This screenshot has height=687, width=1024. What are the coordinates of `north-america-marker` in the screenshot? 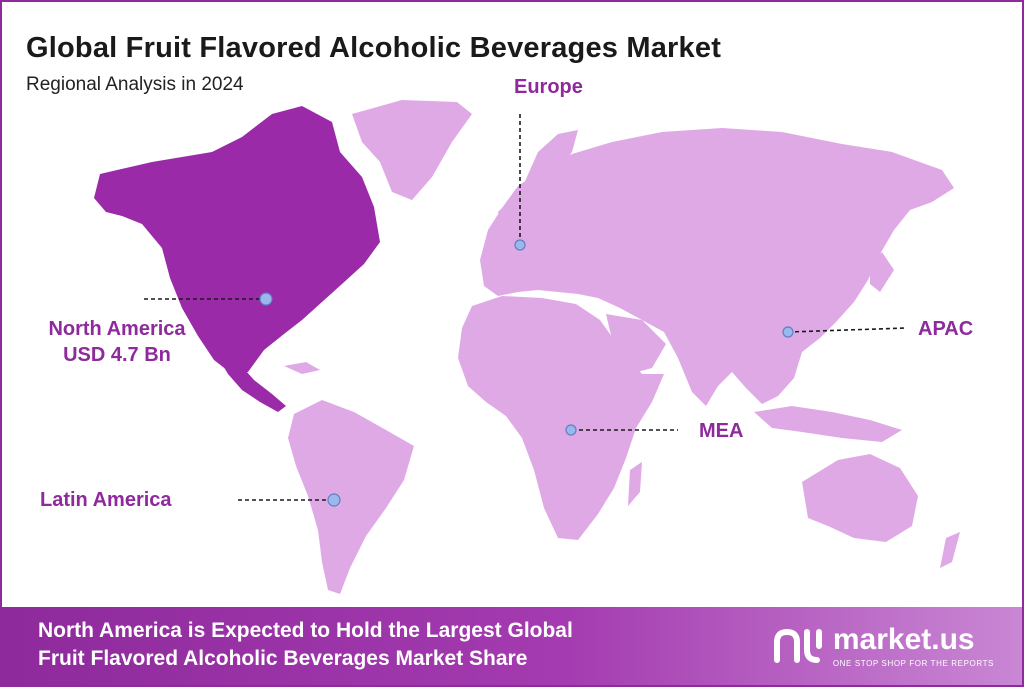 It's located at (266, 299).